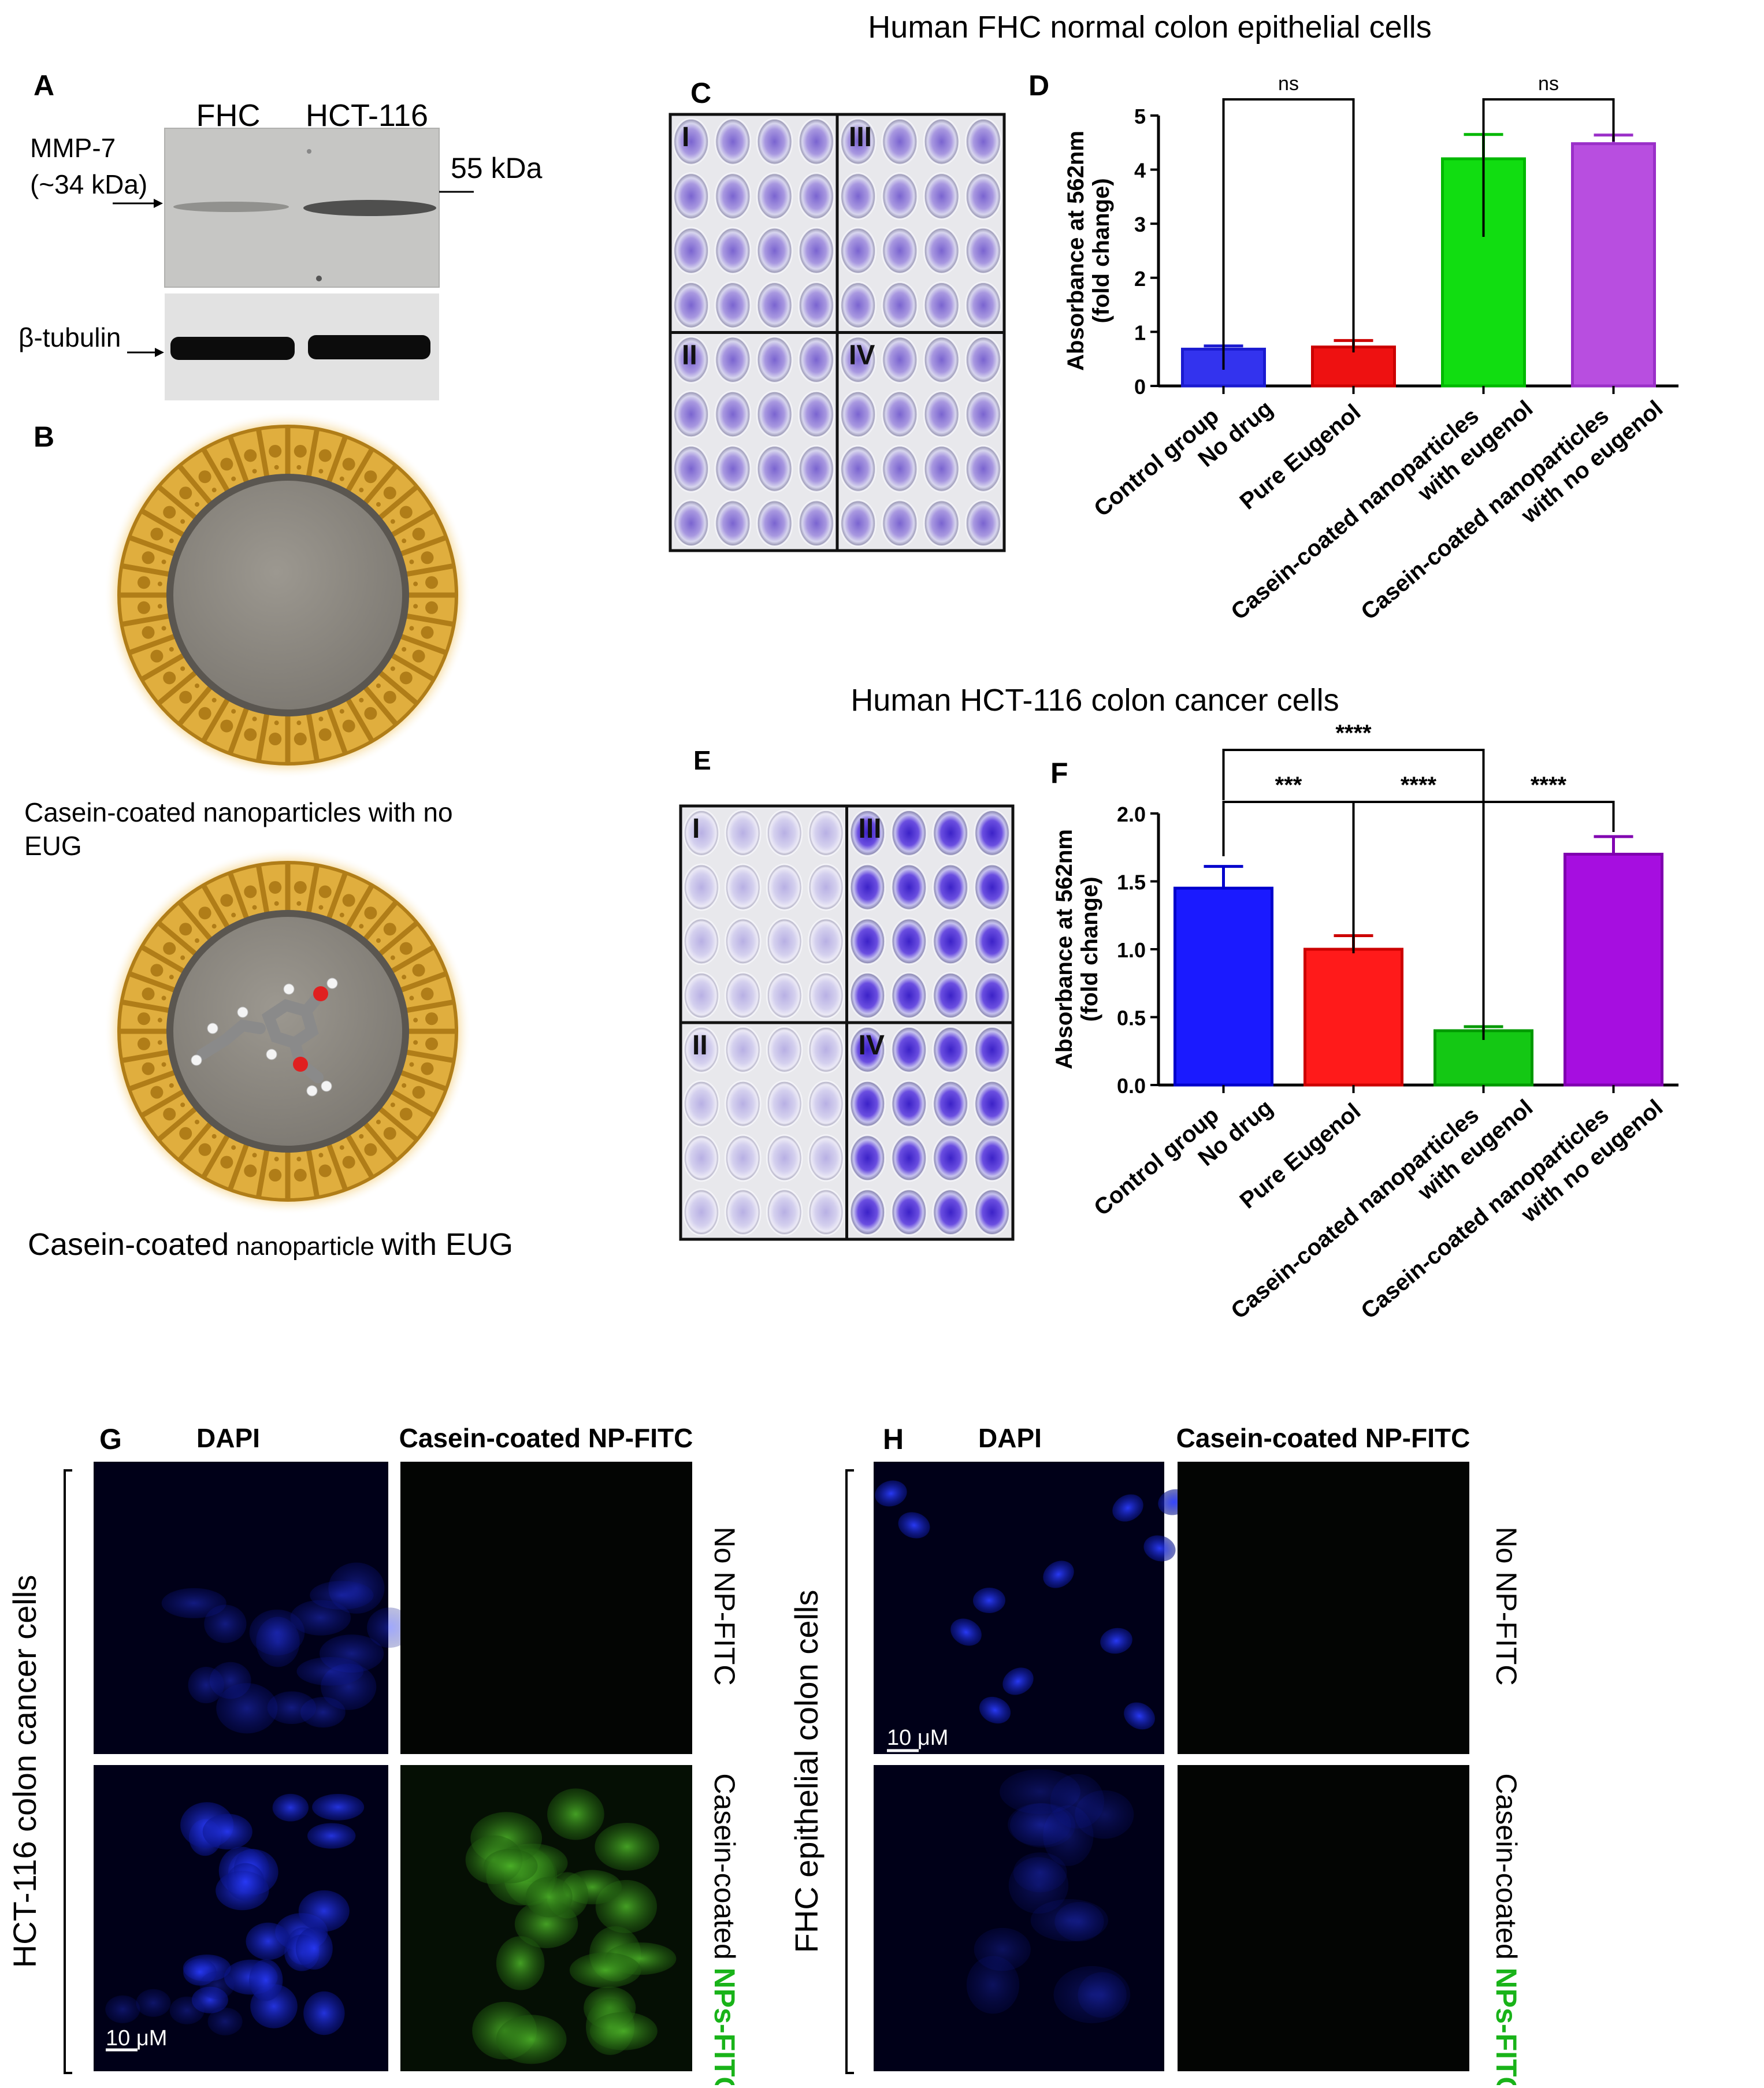 The width and height of the screenshot is (1764, 2088). Describe the element at coordinates (1506, 1606) in the screenshot. I see `h-row-no: No NP-FITC` at that location.